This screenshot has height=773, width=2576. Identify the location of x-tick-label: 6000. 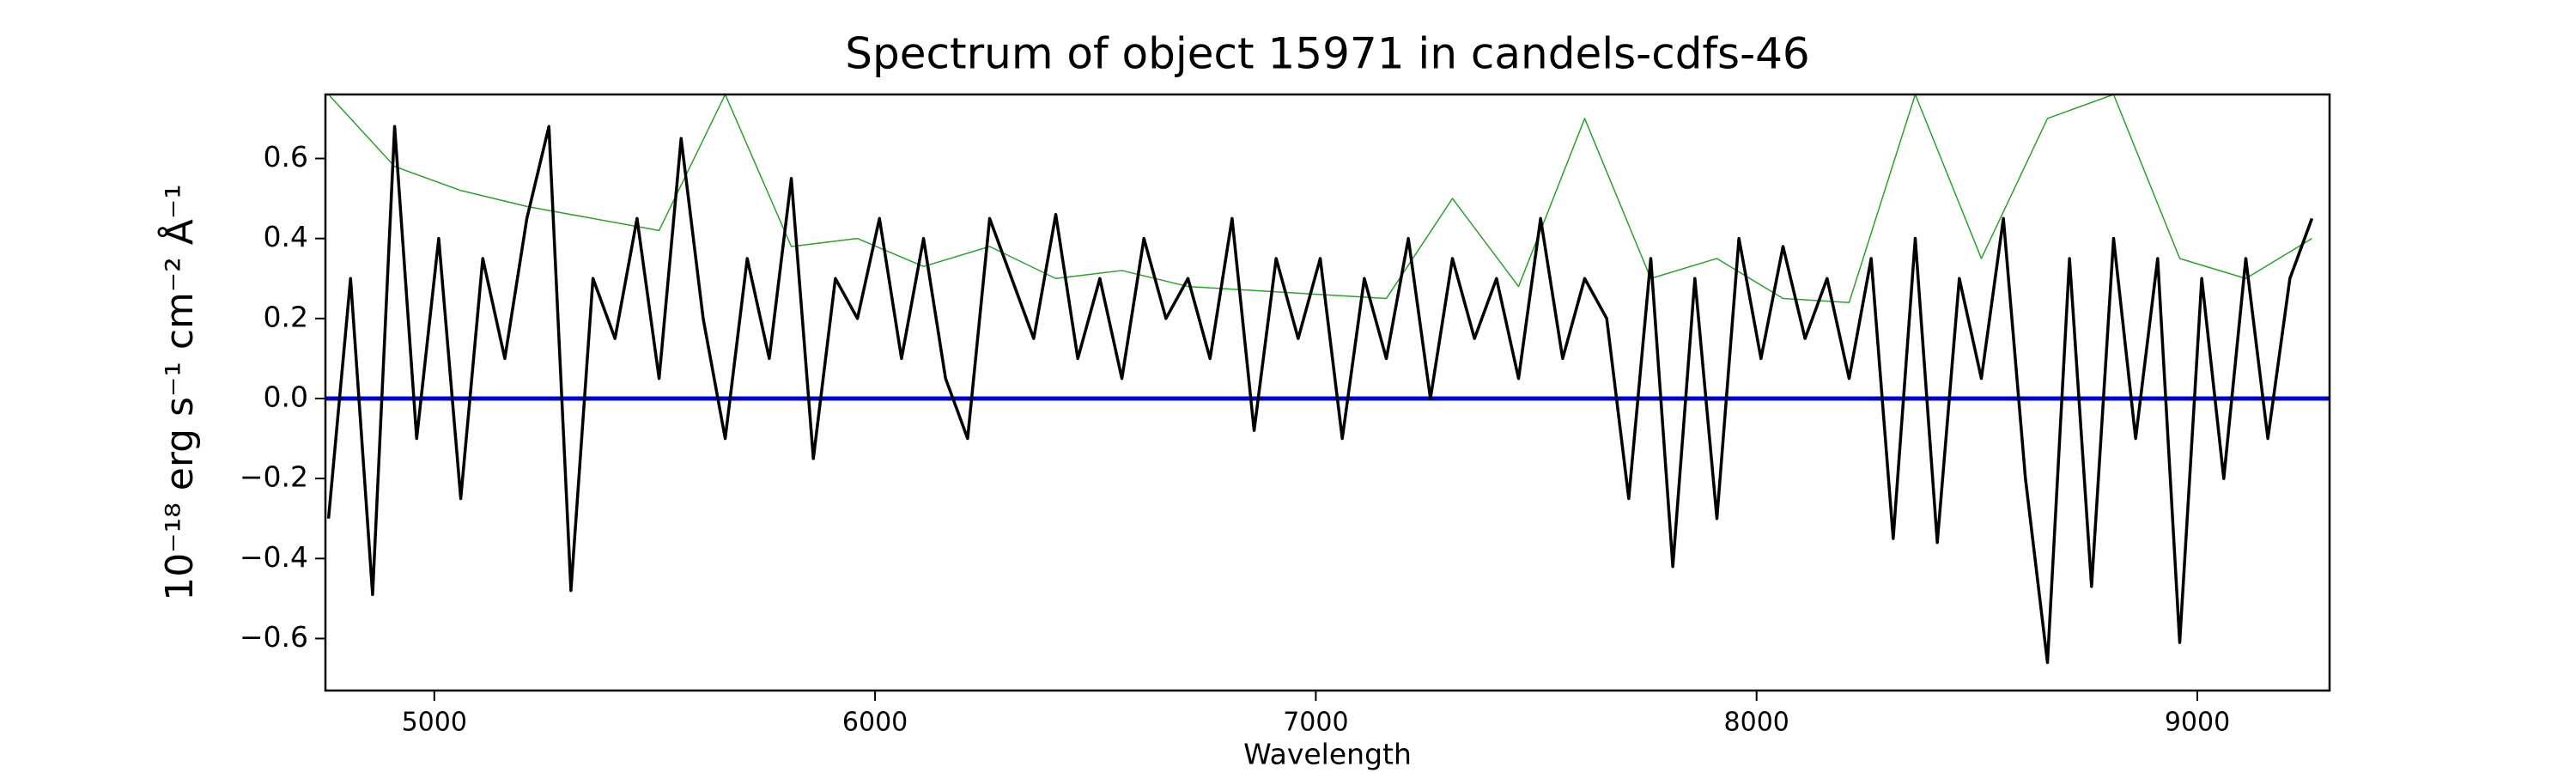
(875, 723).